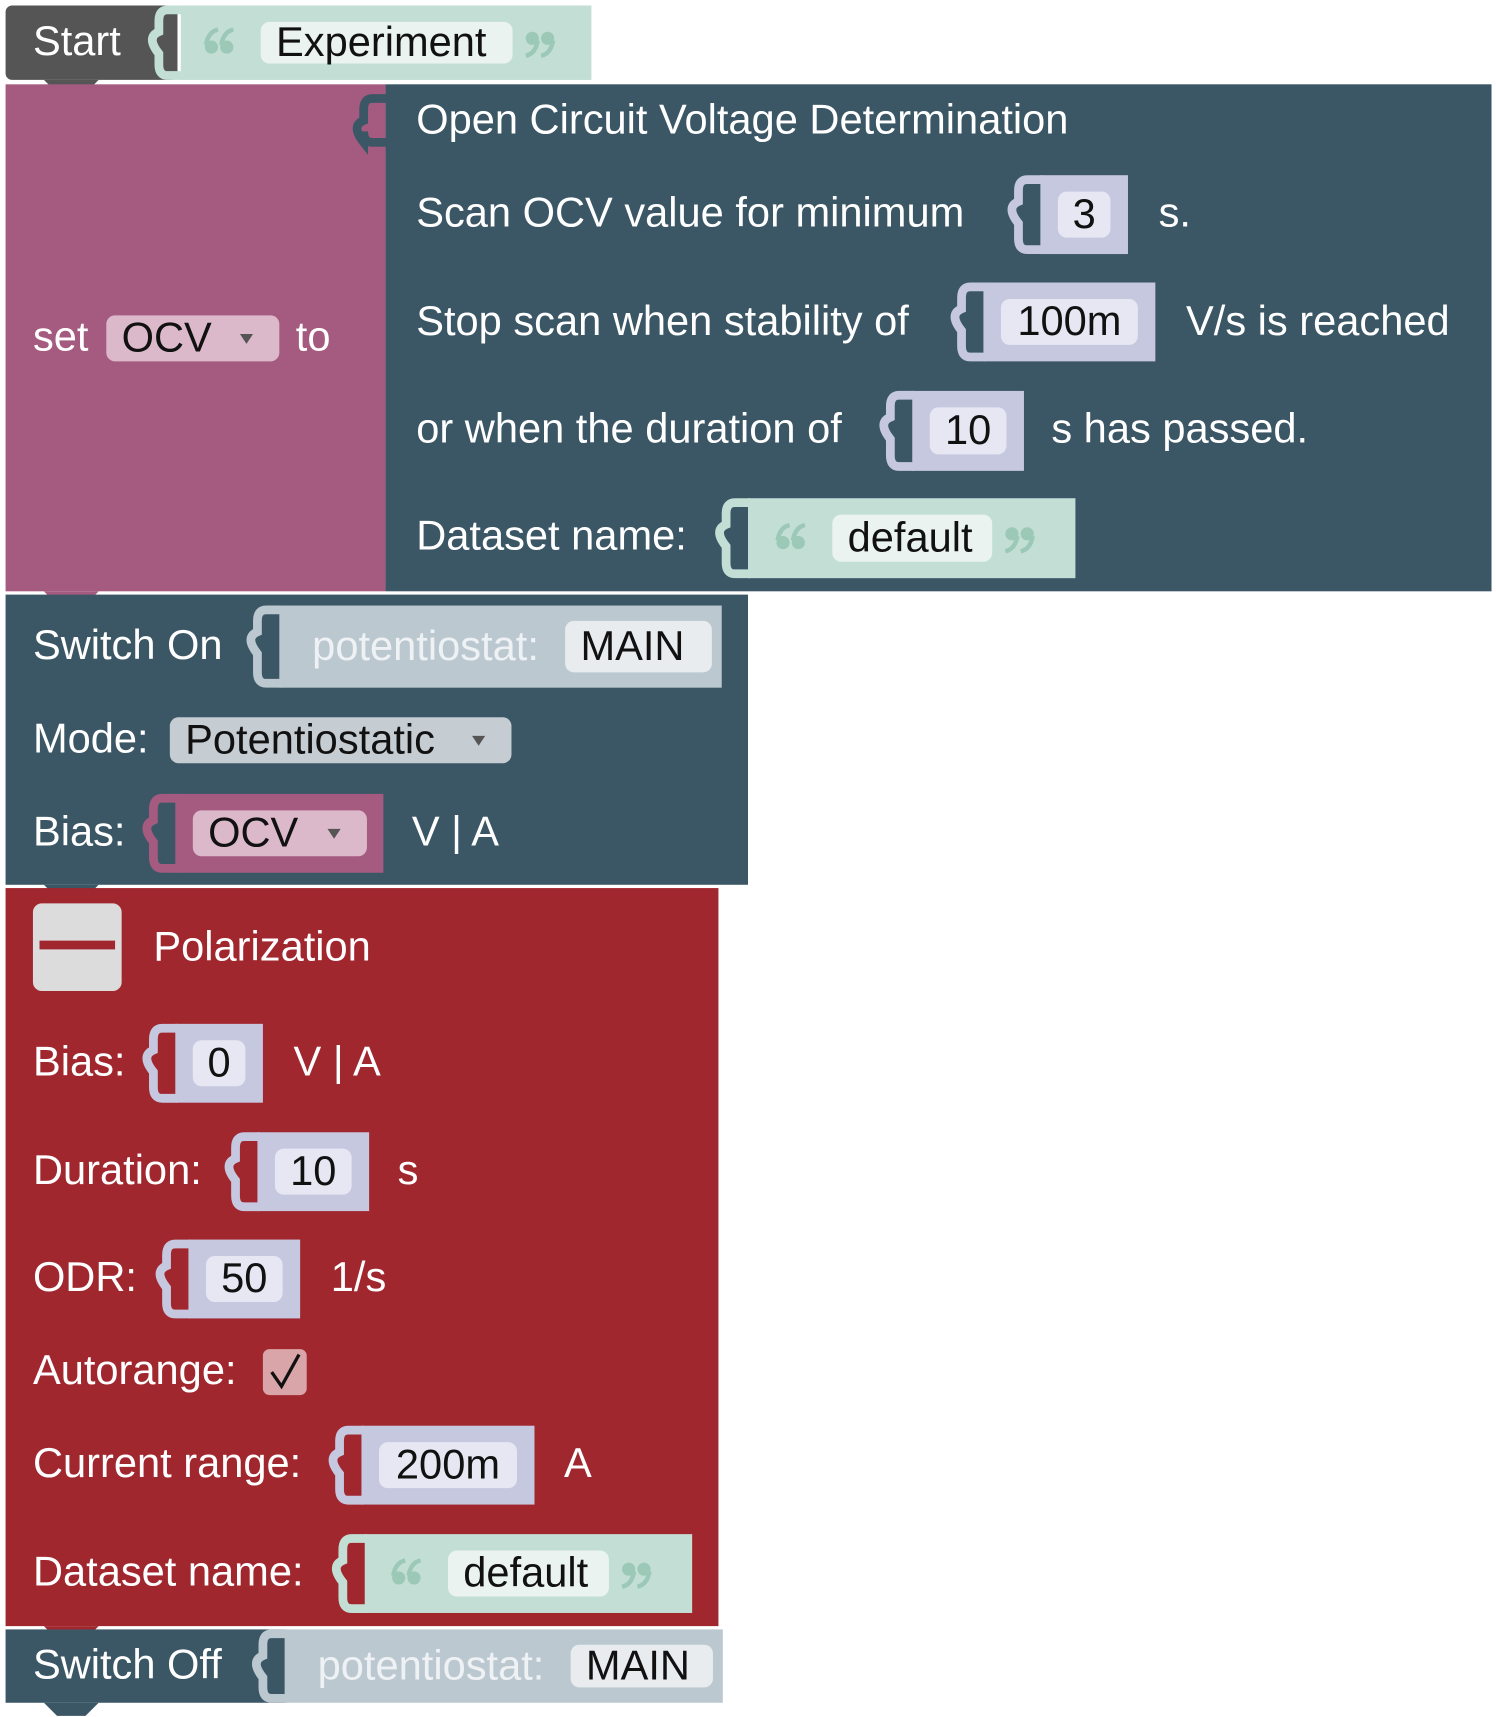 This screenshot has height=1717, width=1496. What do you see at coordinates (71, 1709) in the screenshot?
I see `connector-tab` at bounding box center [71, 1709].